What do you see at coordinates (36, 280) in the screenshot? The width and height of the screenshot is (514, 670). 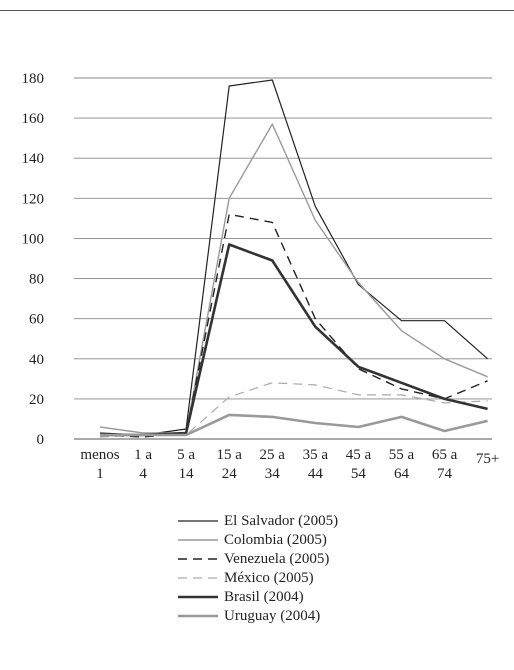 I see `y-tick-label: 80` at bounding box center [36, 280].